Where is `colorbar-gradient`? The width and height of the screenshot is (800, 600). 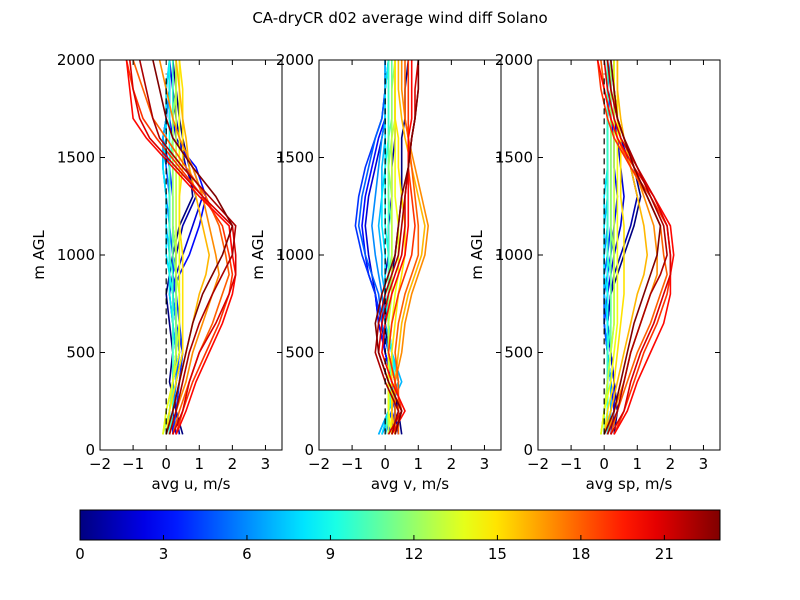
colorbar-gradient is located at coordinates (400, 525).